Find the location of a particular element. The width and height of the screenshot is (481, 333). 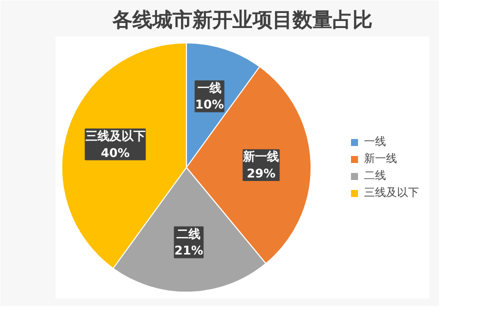

data-label: 29% is located at coordinates (261, 173).